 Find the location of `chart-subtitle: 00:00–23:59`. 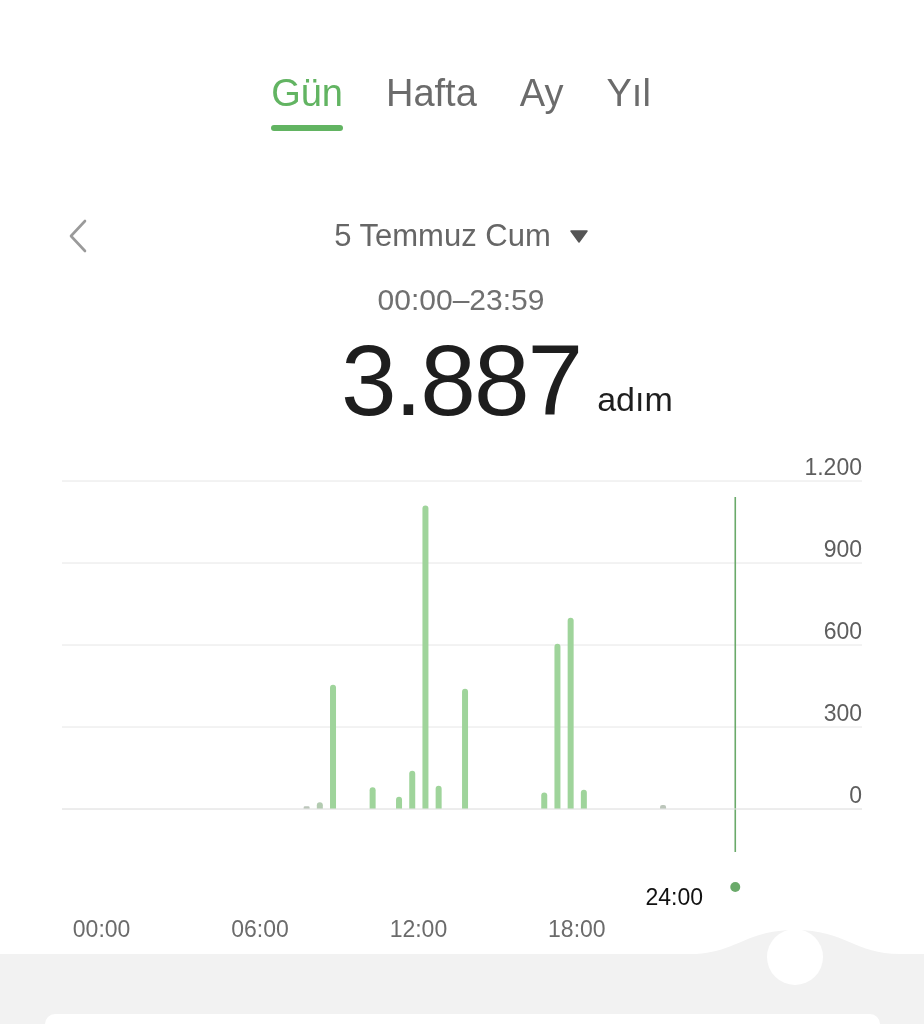

chart-subtitle: 00:00–23:59 is located at coordinates (461, 299).